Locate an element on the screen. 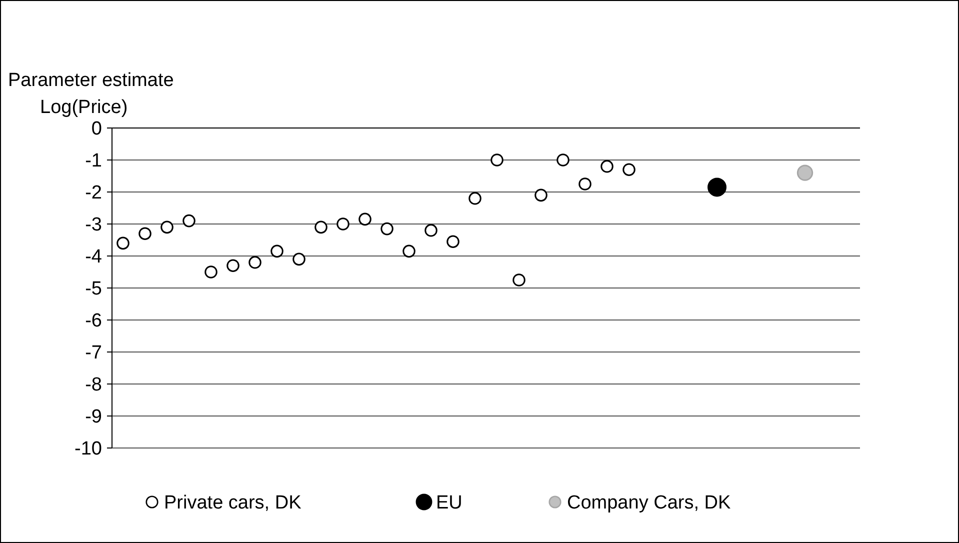  y-tick-label: -3 is located at coordinates (93, 225).